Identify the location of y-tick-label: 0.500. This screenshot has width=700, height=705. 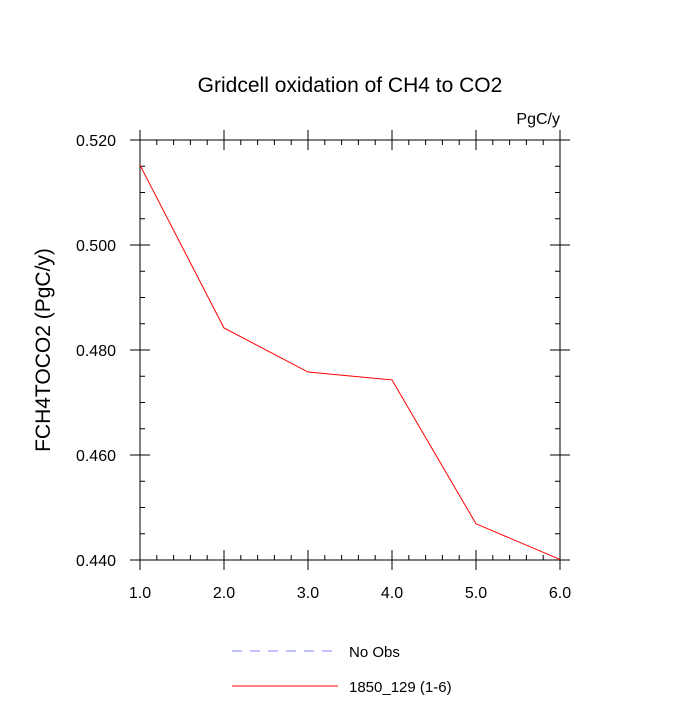
(96, 246).